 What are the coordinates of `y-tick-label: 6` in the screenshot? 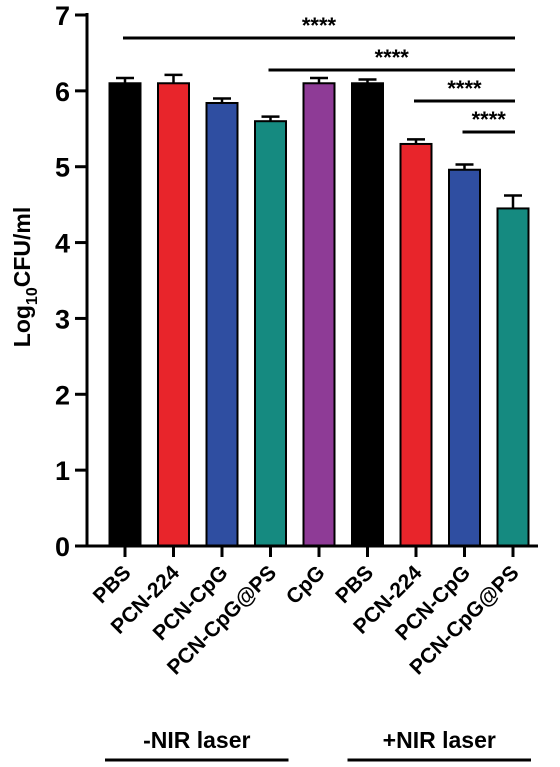 It's located at (62, 92).